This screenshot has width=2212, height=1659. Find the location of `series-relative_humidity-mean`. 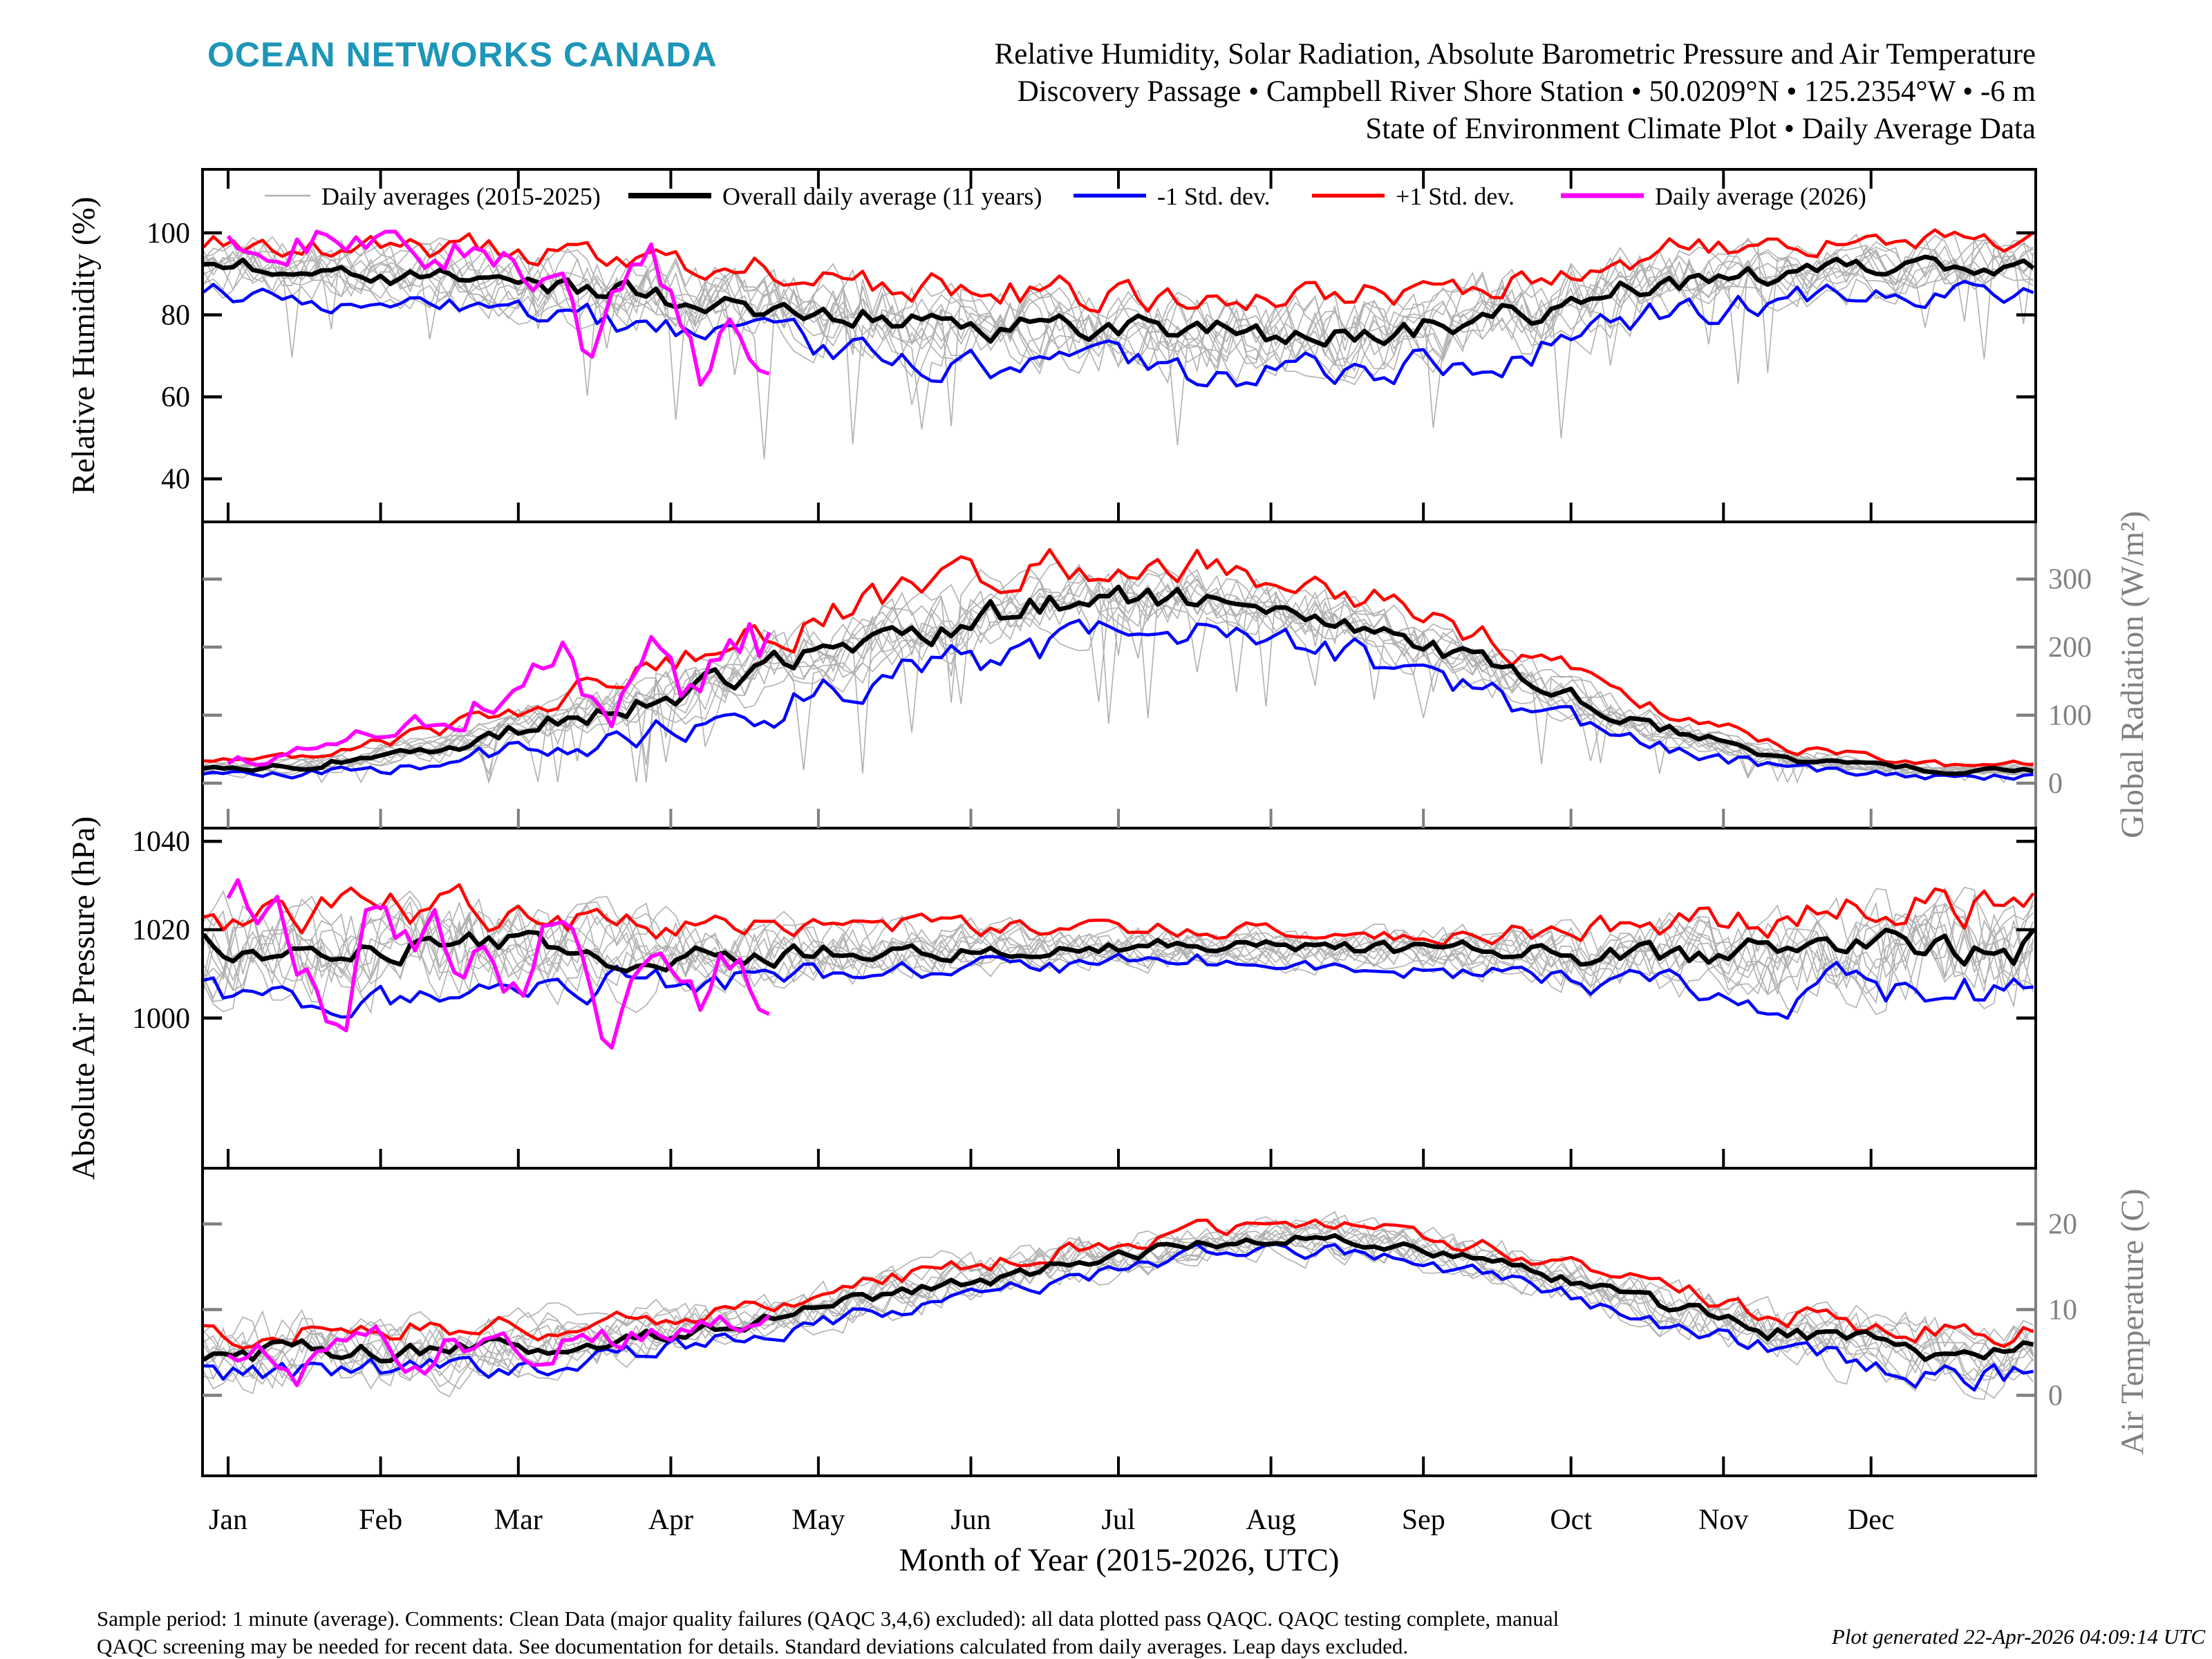

series-relative_humidity-mean is located at coordinates (1119, 301).